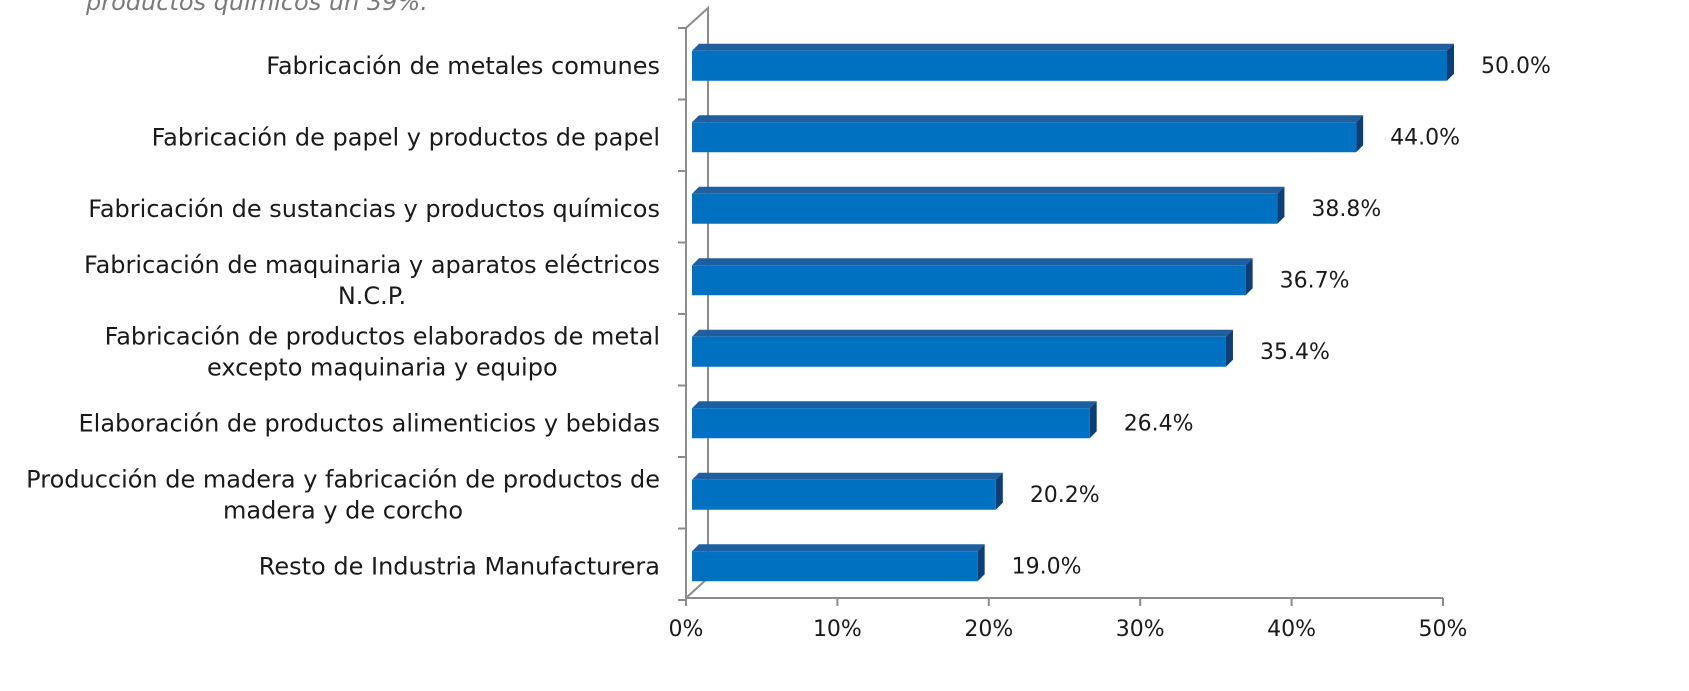  What do you see at coordinates (372, 296) in the screenshot?
I see `category-label: N.C.P.` at bounding box center [372, 296].